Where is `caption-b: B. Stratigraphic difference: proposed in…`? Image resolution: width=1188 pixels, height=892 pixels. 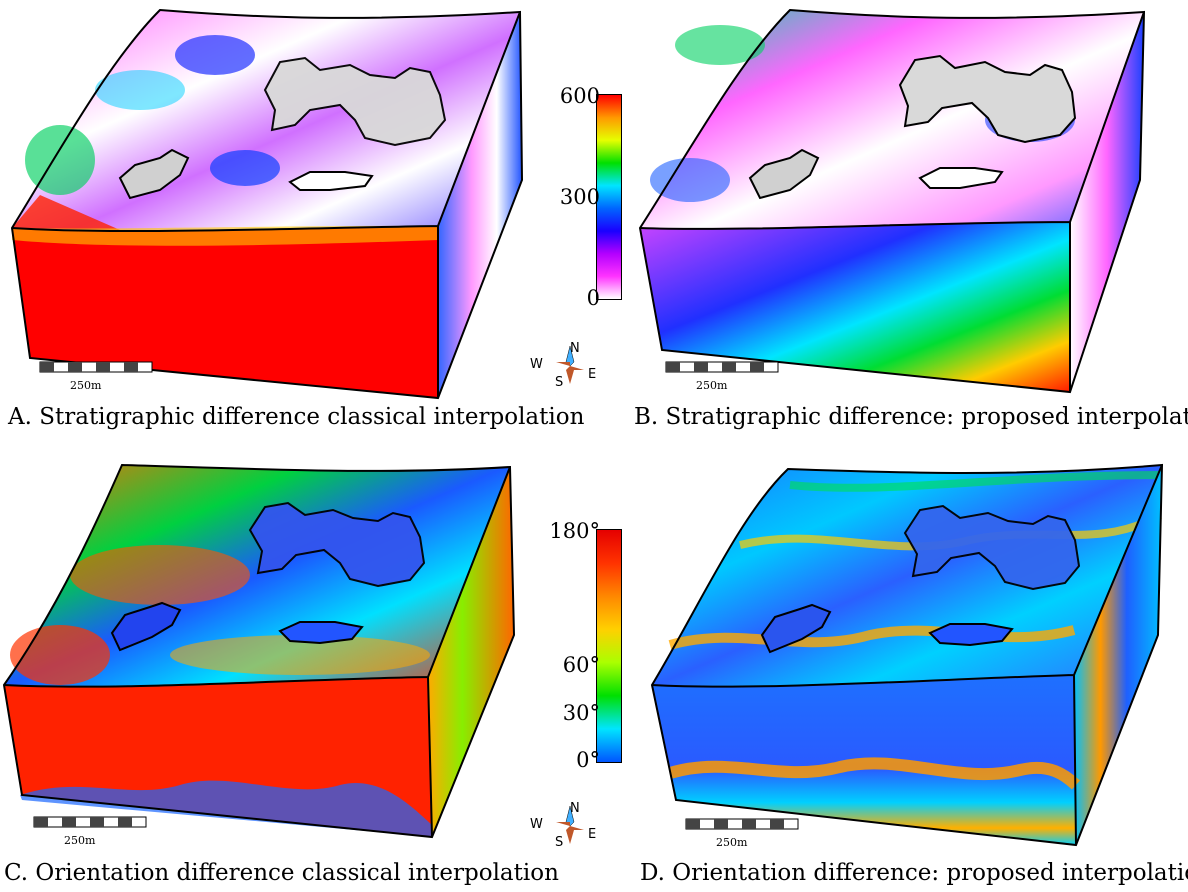 caption-b: B. Stratigraphic difference: proposed in… is located at coordinates (911, 417).